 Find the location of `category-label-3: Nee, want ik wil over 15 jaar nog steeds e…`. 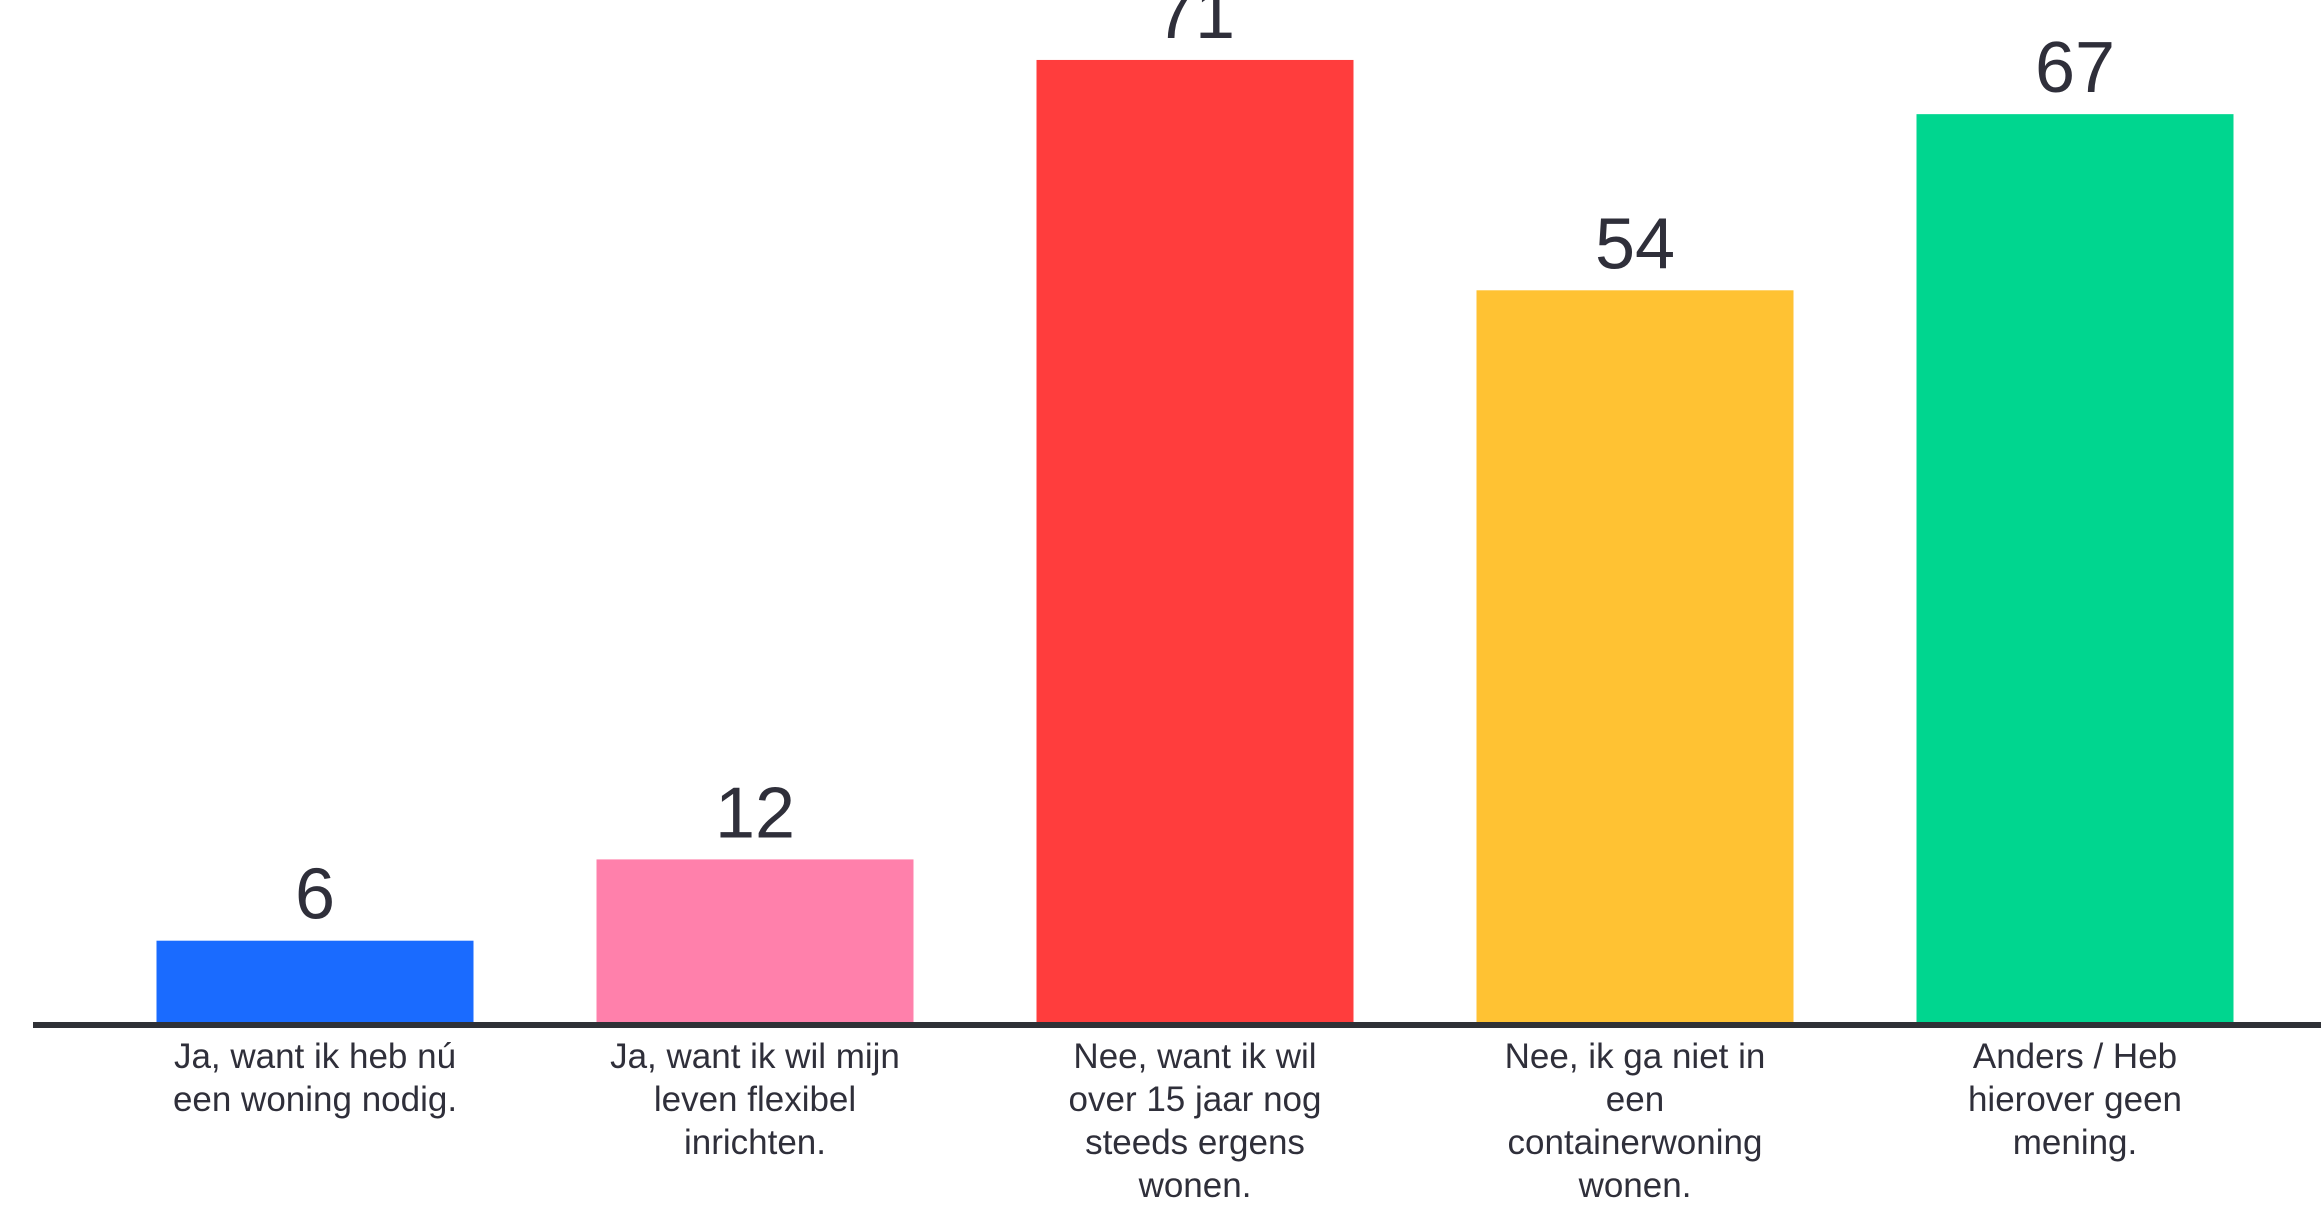

category-label-3: Nee, want ik wil over 15 jaar nog steeds e… is located at coordinates (1195, 1121).